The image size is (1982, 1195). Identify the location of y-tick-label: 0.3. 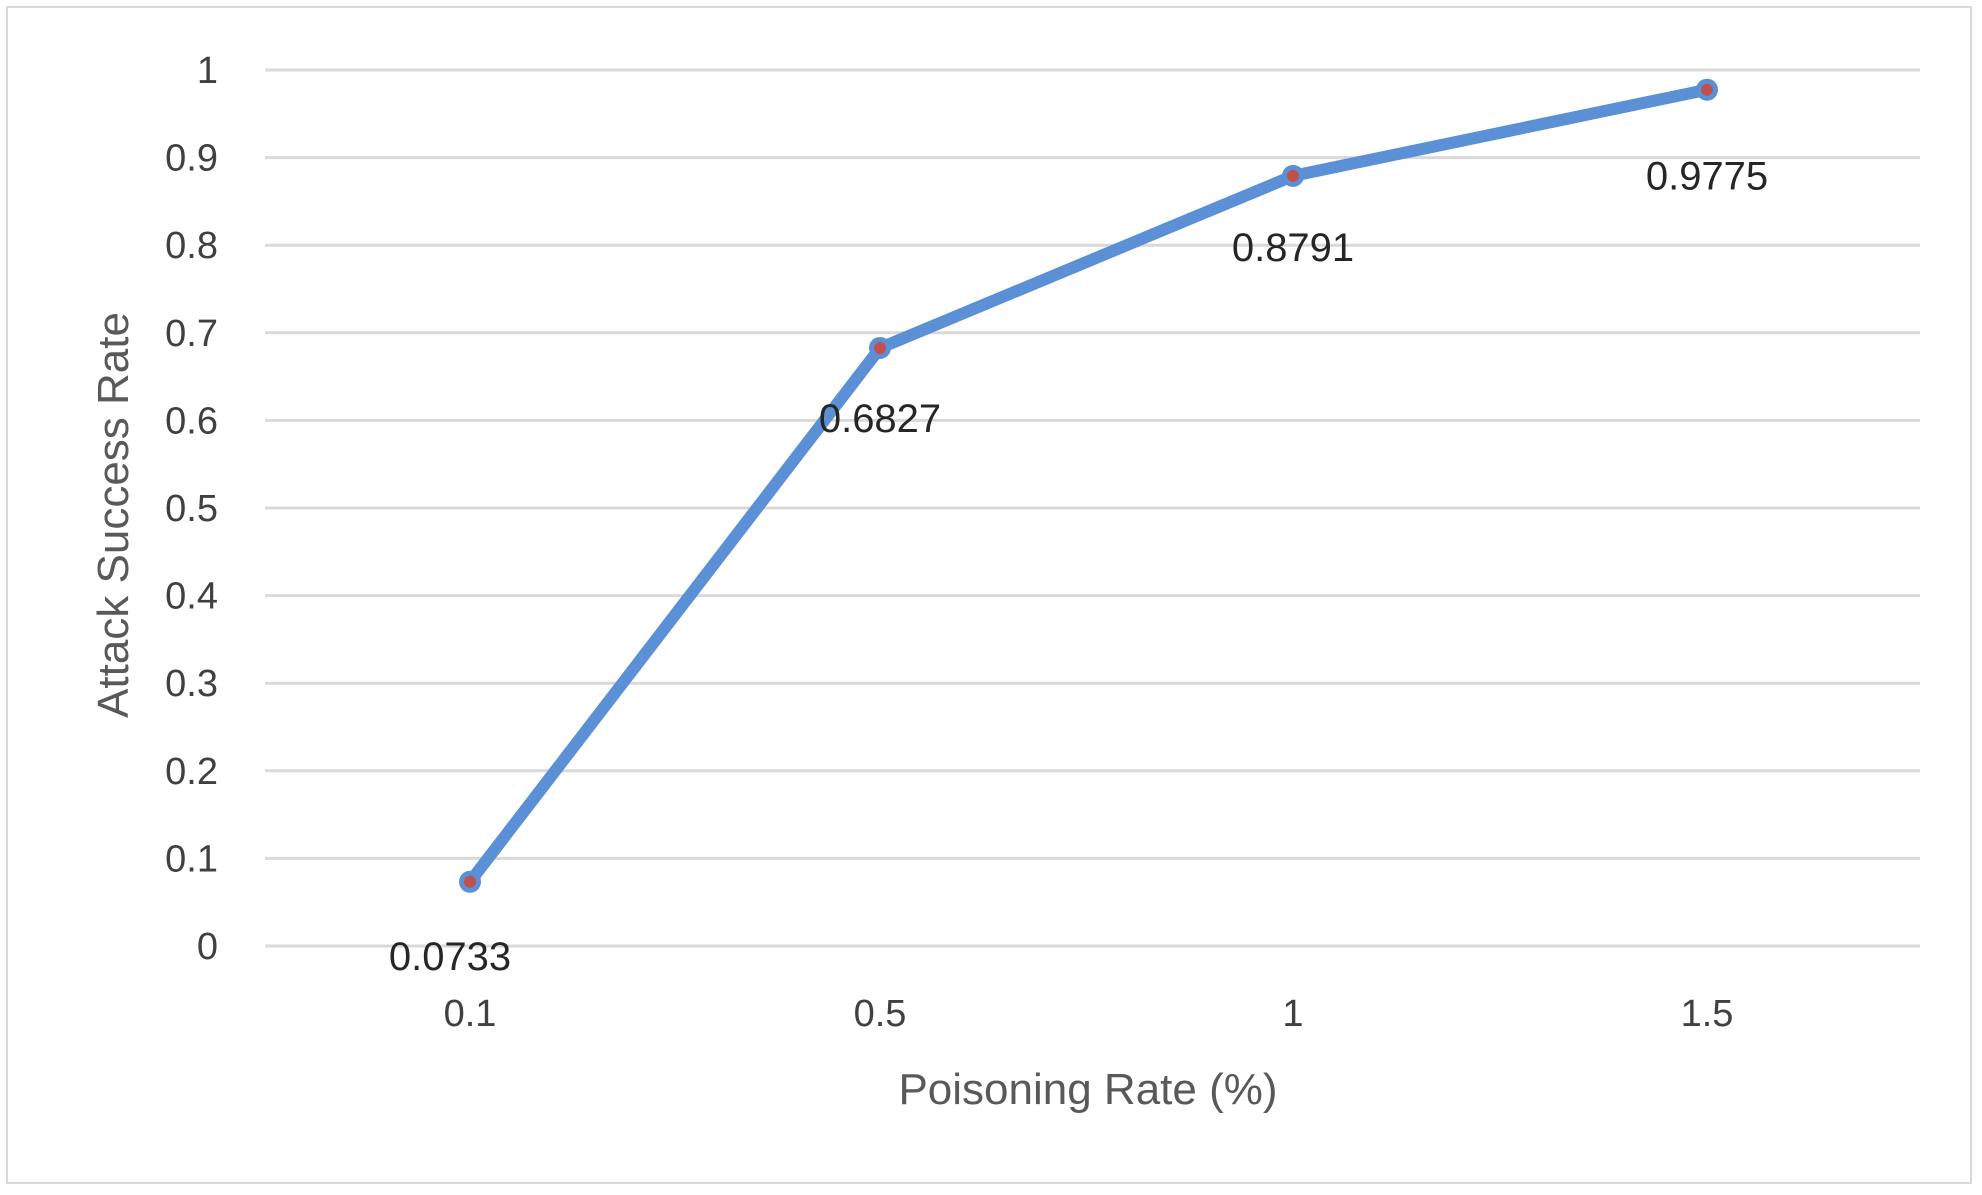
(191, 684).